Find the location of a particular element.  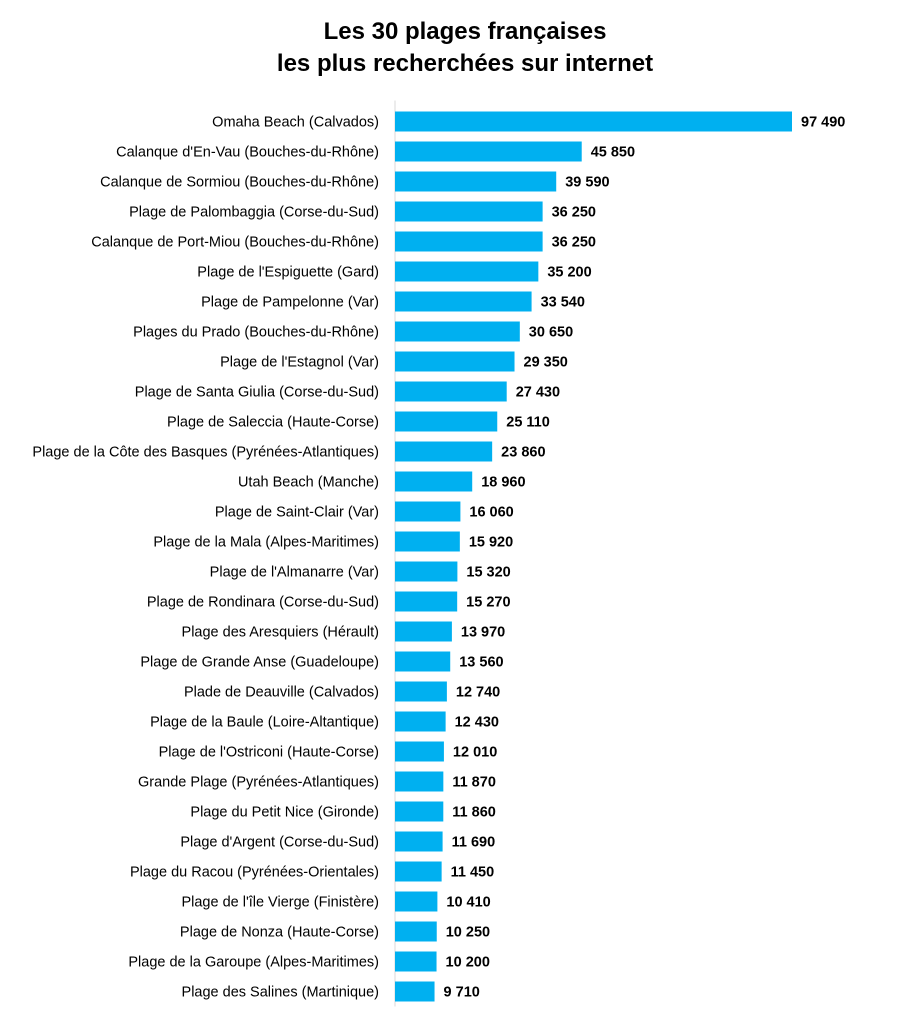

category-label-14: Plage de la Mala (Alpes-Maritimes) is located at coordinates (266, 543).